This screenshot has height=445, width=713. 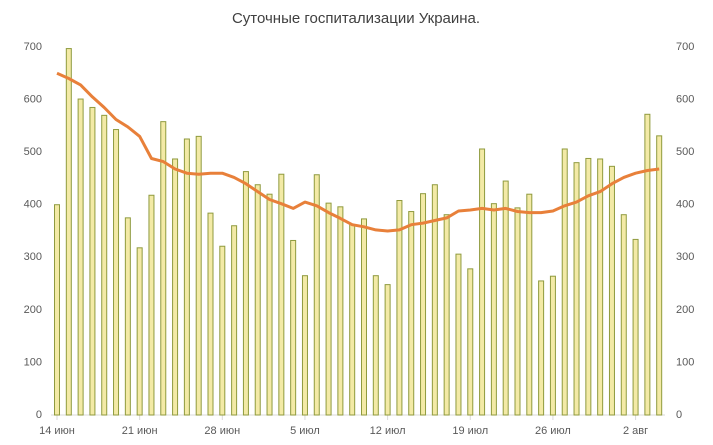 What do you see at coordinates (685, 362) in the screenshot?
I see `y2-tick-label: 100` at bounding box center [685, 362].